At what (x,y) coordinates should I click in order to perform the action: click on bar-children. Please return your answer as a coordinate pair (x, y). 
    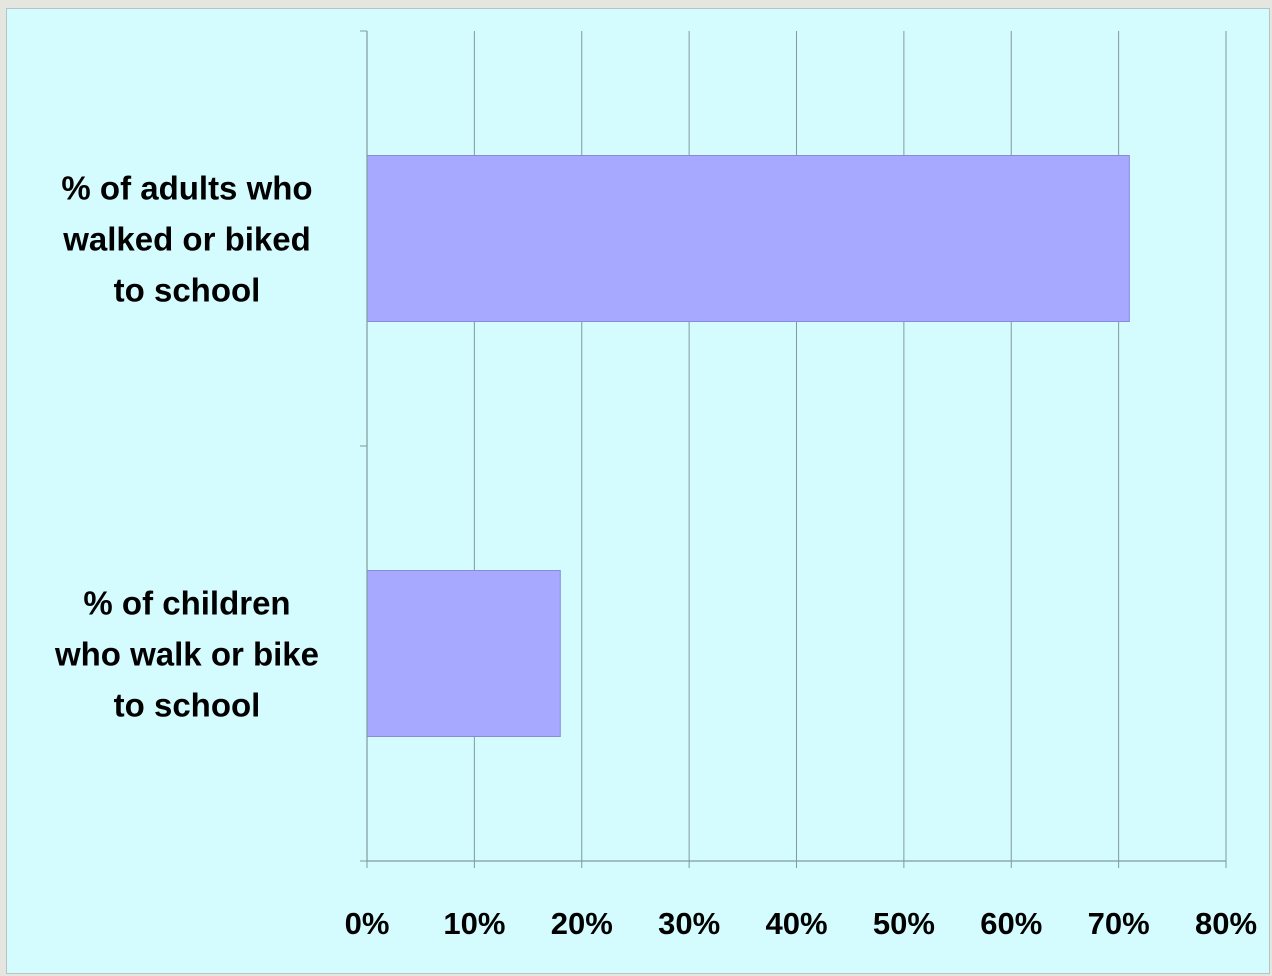
    Looking at the image, I should click on (463, 653).